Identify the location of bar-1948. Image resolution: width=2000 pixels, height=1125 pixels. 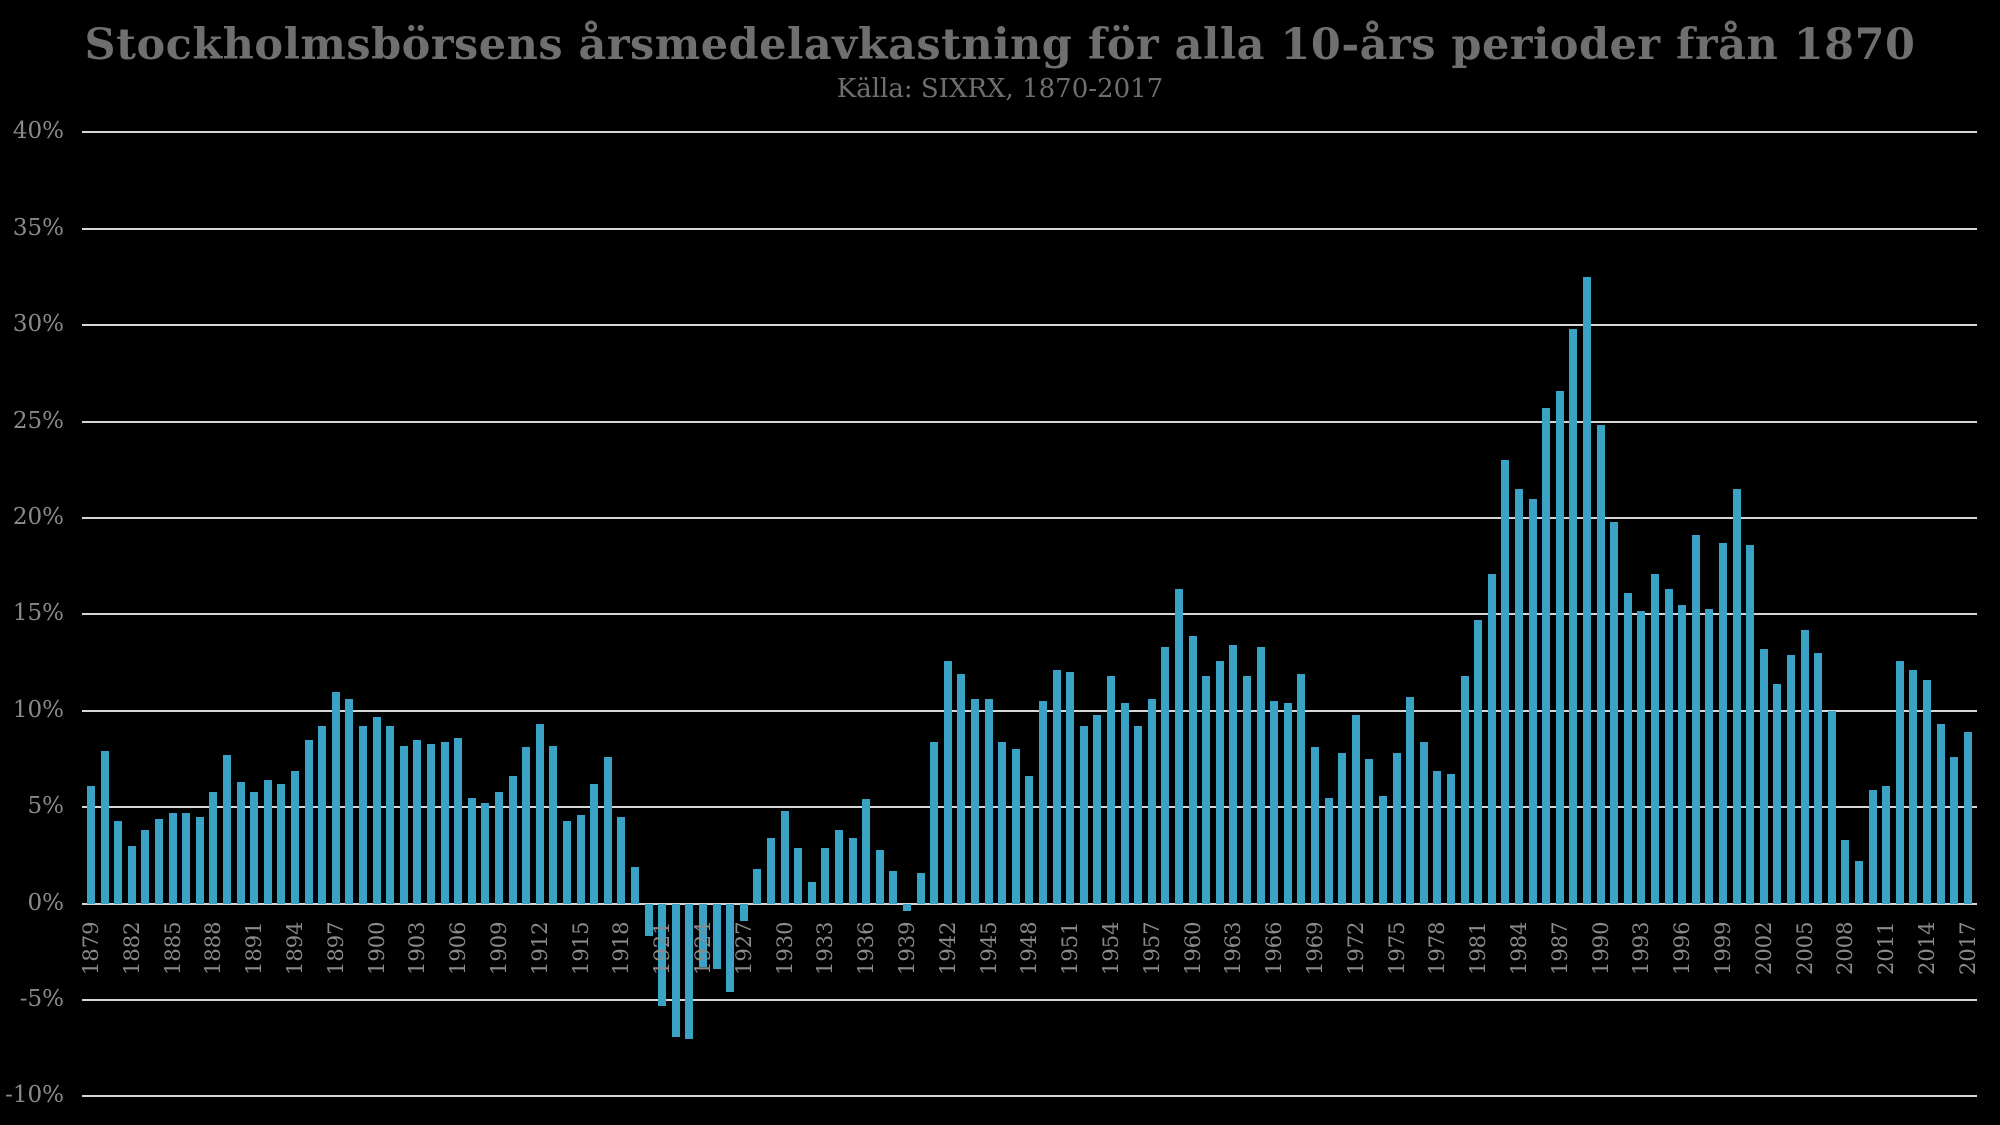
(1029, 840).